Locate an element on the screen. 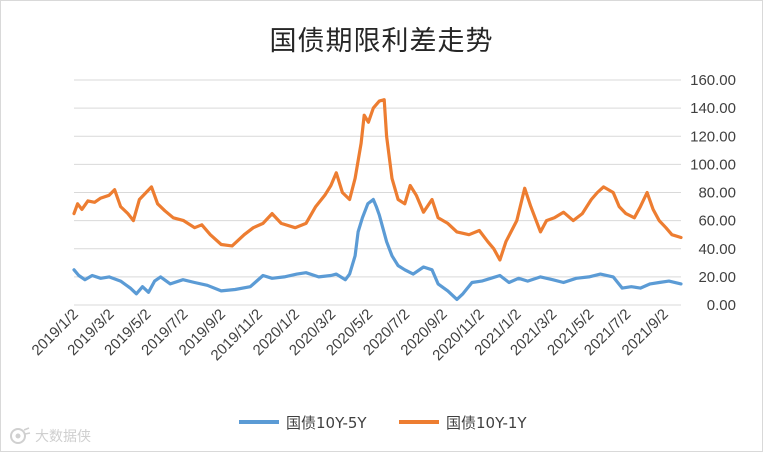  legend-label: 国债10Y-5Y is located at coordinates (326, 423).